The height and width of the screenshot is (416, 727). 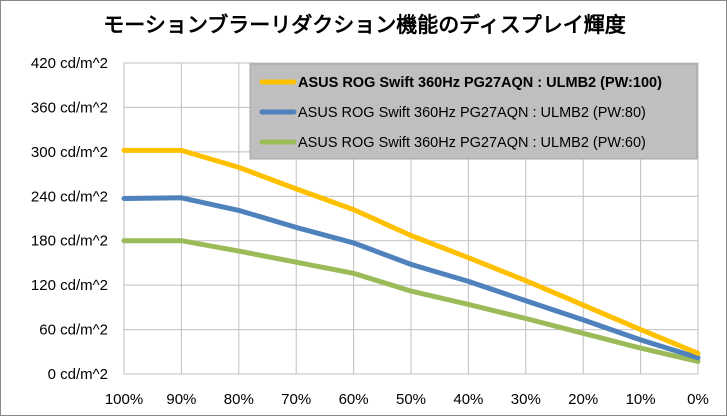 What do you see at coordinates (69, 285) in the screenshot?
I see `y-tick-label: 120 cd/m^2` at bounding box center [69, 285].